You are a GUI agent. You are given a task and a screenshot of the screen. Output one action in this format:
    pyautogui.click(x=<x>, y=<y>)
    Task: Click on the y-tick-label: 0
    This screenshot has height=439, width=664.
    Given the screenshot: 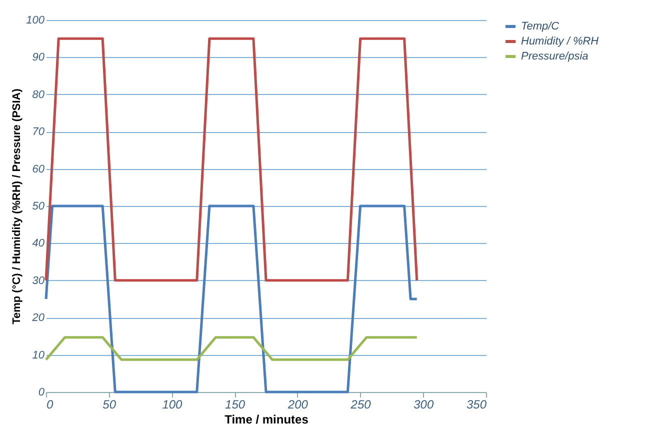 What is the action you would take?
    pyautogui.click(x=42, y=392)
    